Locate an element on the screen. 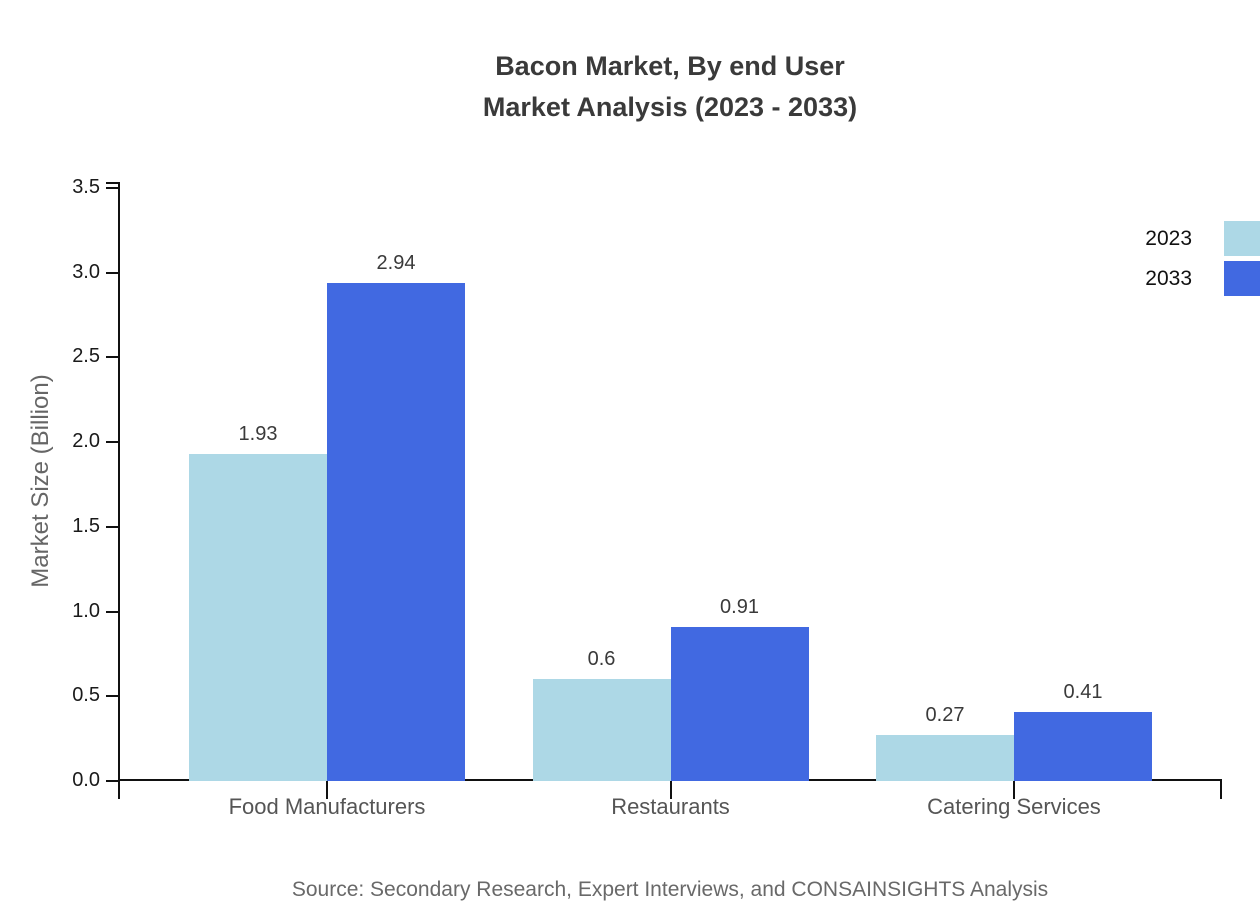 This screenshot has width=1260, height=920. bar-value-label: 2.94 is located at coordinates (396, 262).